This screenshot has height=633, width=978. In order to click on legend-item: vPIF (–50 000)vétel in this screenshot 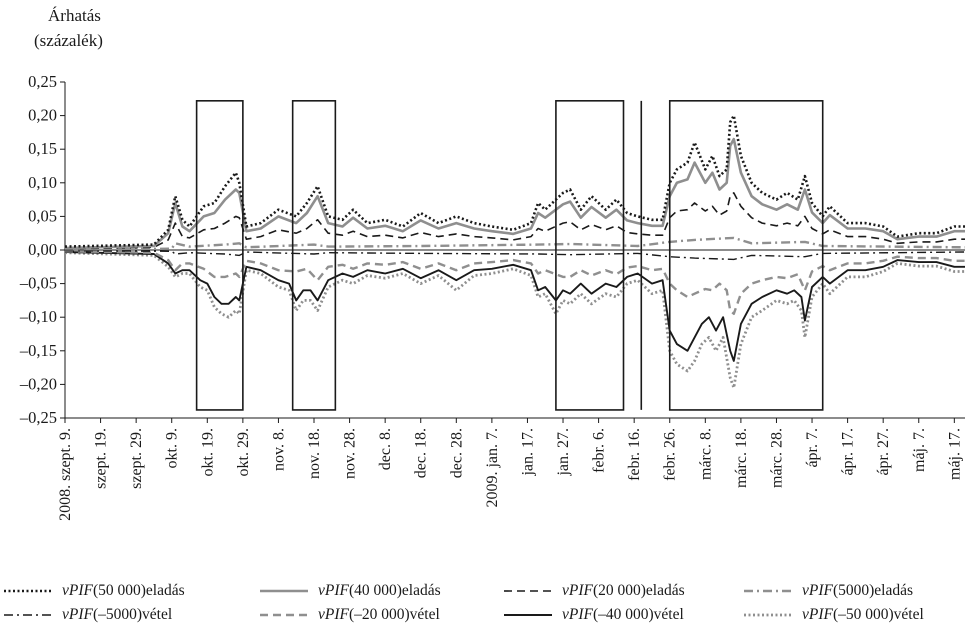, I will do `click(833, 615)`.